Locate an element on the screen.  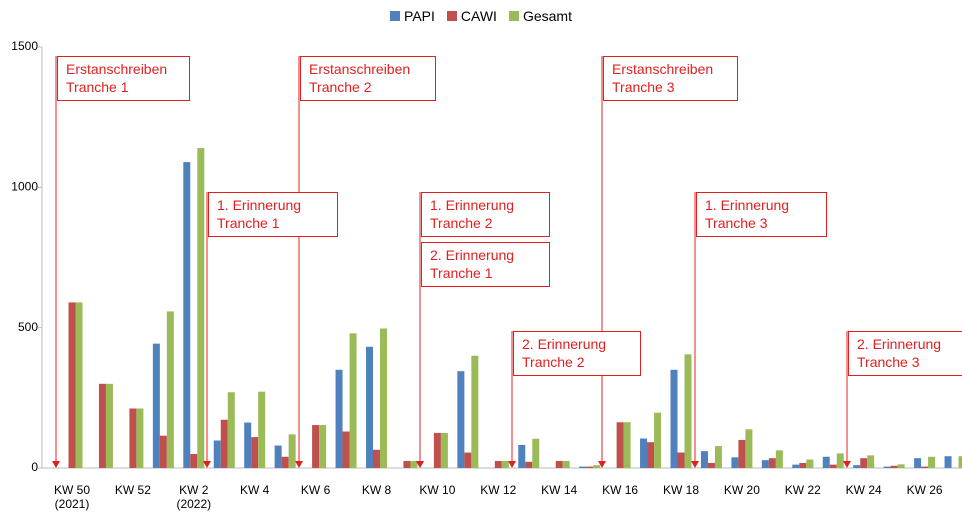
x-tick-label: KW 18 is located at coordinates (680, 490).